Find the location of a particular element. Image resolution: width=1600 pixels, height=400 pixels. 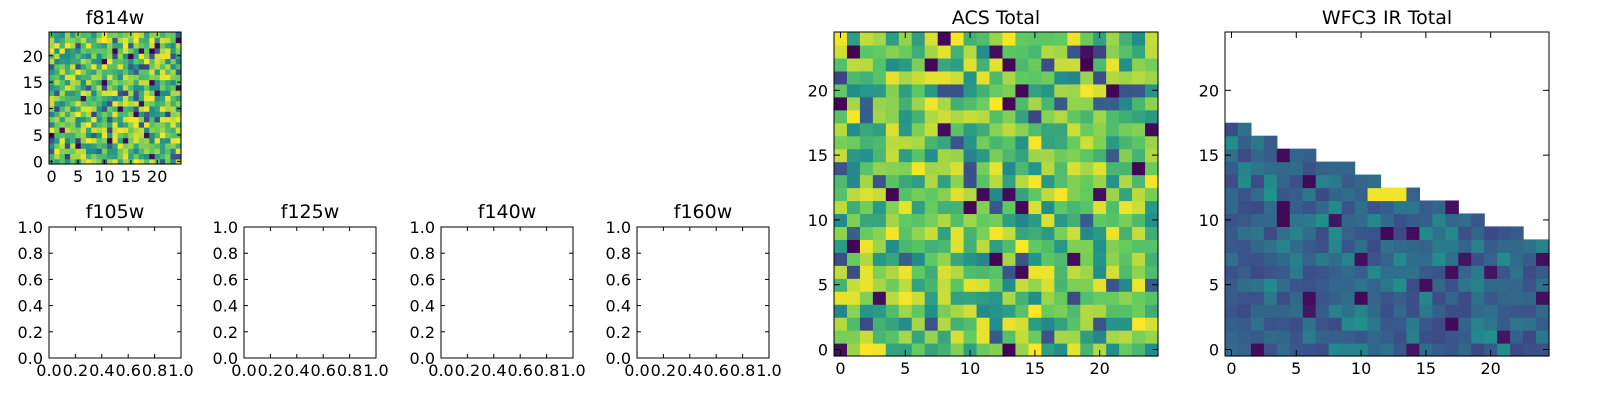

x-tick-label: 10 is located at coordinates (1361, 368).